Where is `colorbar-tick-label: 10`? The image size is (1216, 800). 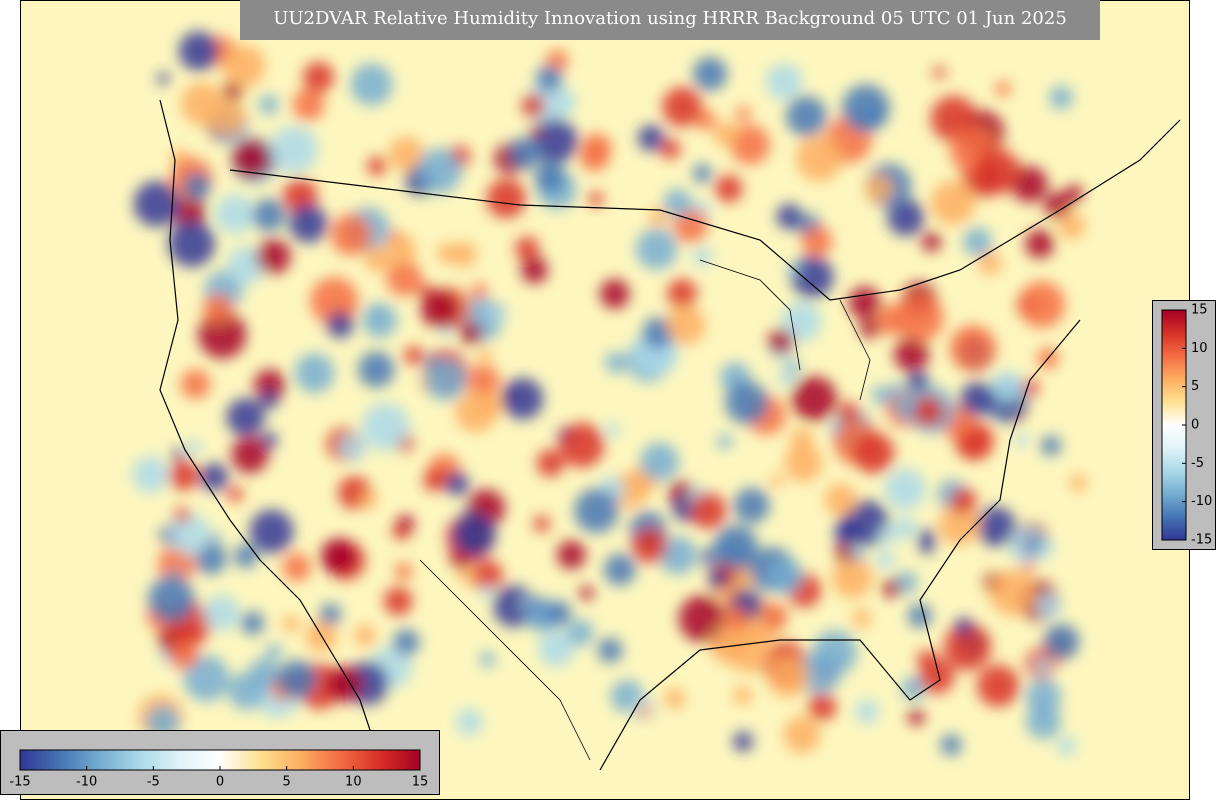
colorbar-tick-label: 10 is located at coordinates (353, 782).